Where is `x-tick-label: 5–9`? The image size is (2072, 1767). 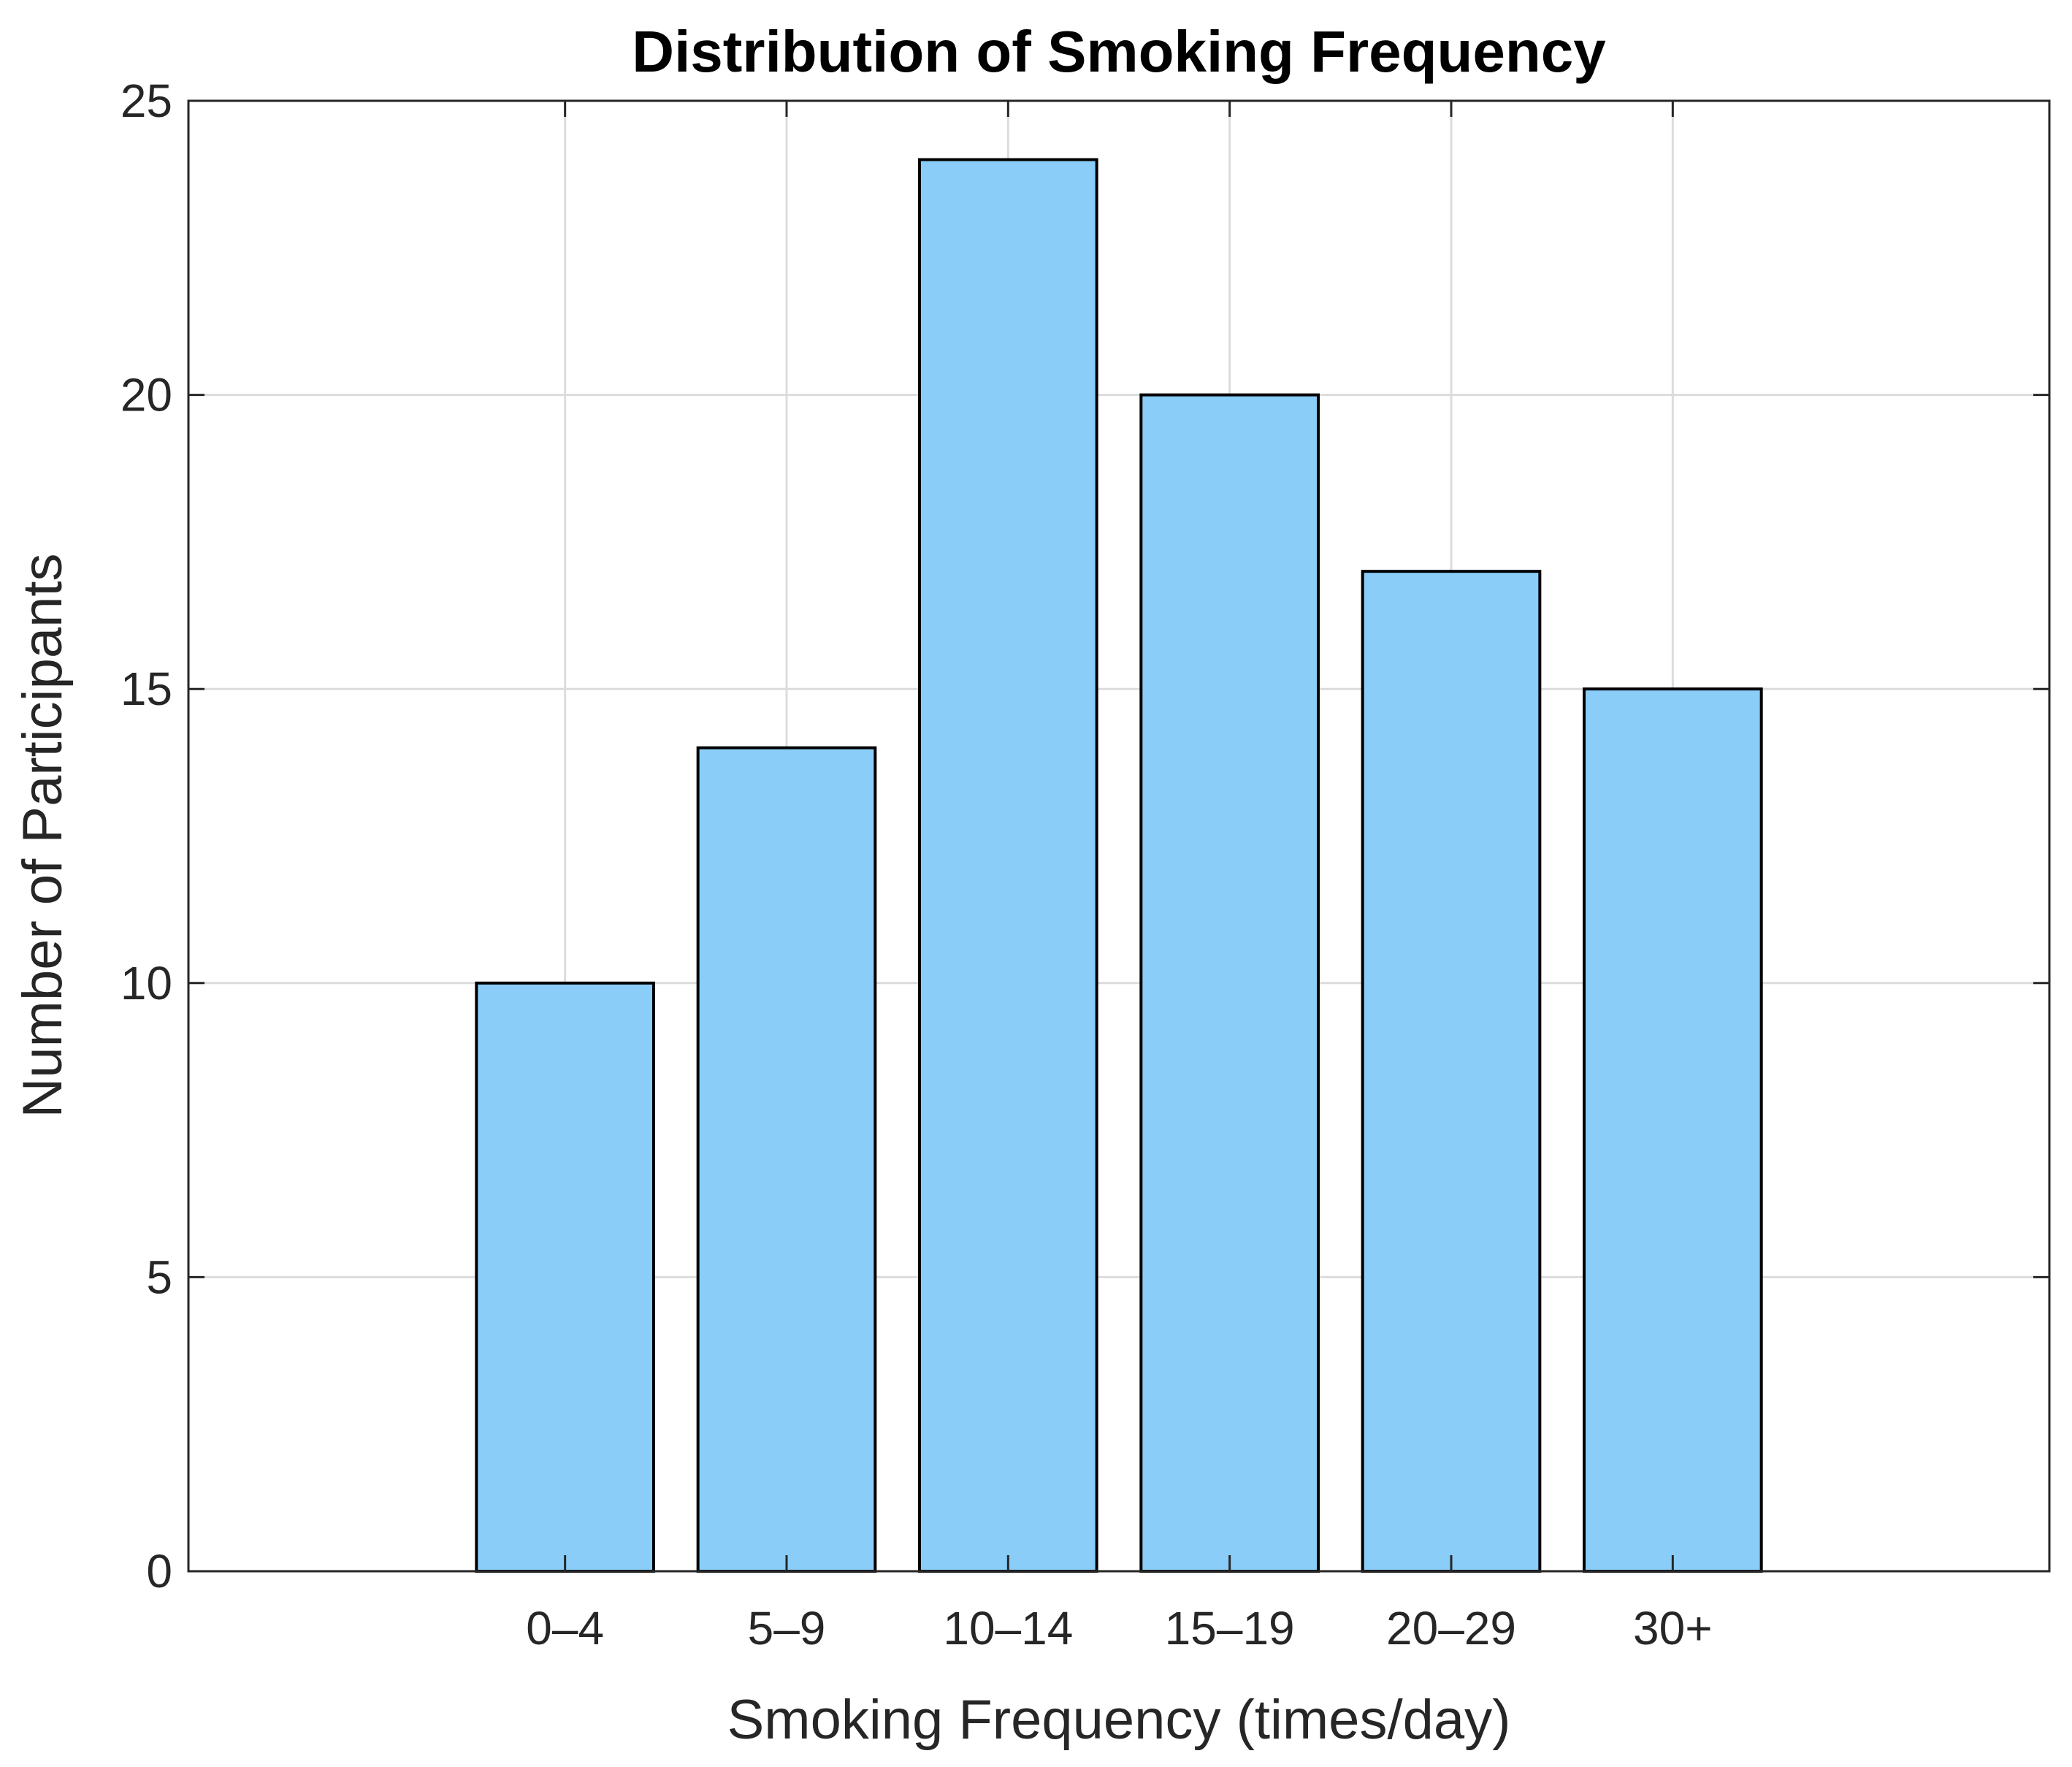
x-tick-label: 5–9 is located at coordinates (787, 1629).